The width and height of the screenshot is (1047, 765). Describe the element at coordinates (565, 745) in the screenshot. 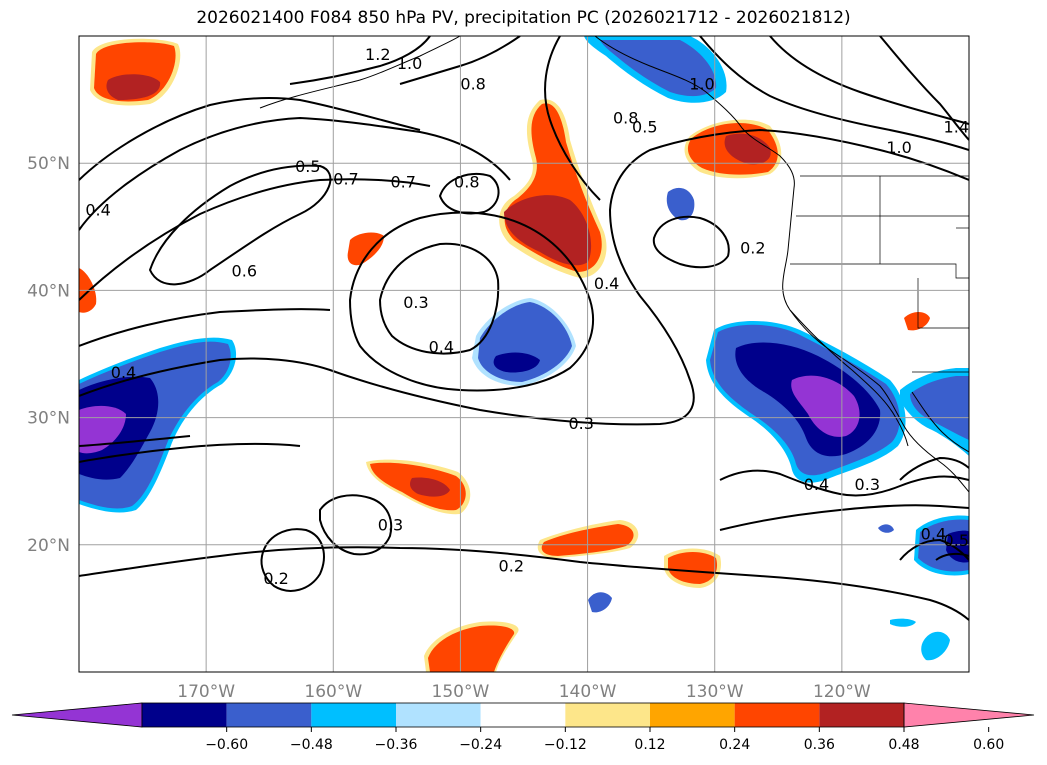

I see `colorbar-tick-label: −0.12` at that location.